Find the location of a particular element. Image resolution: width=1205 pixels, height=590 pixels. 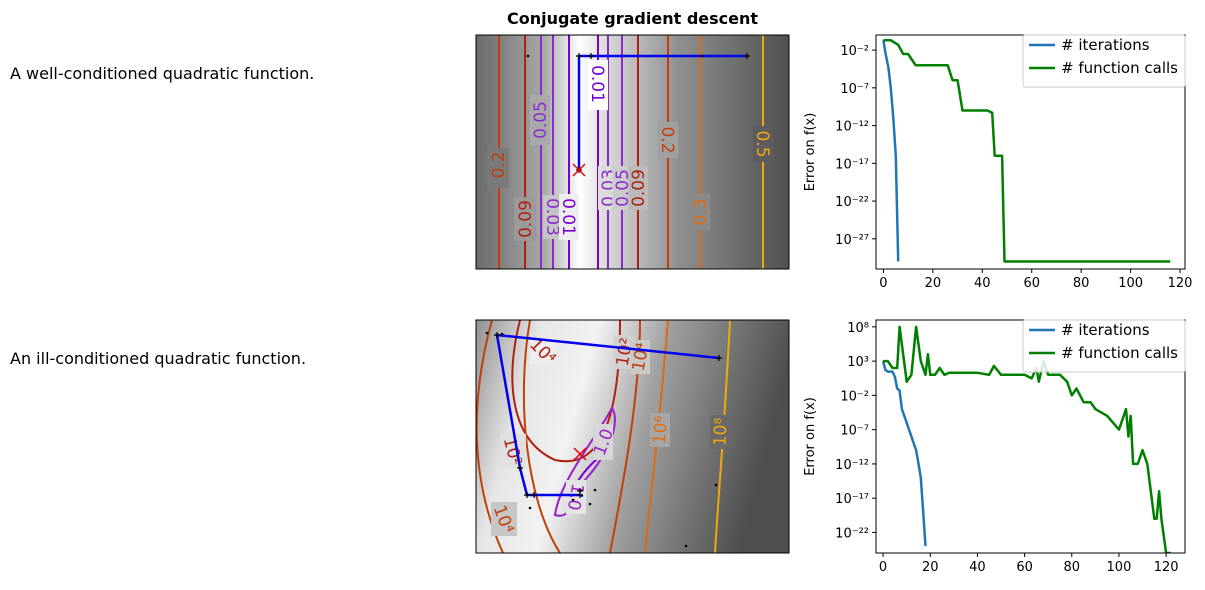

contour-label: 10⁶ is located at coordinates (661, 430).